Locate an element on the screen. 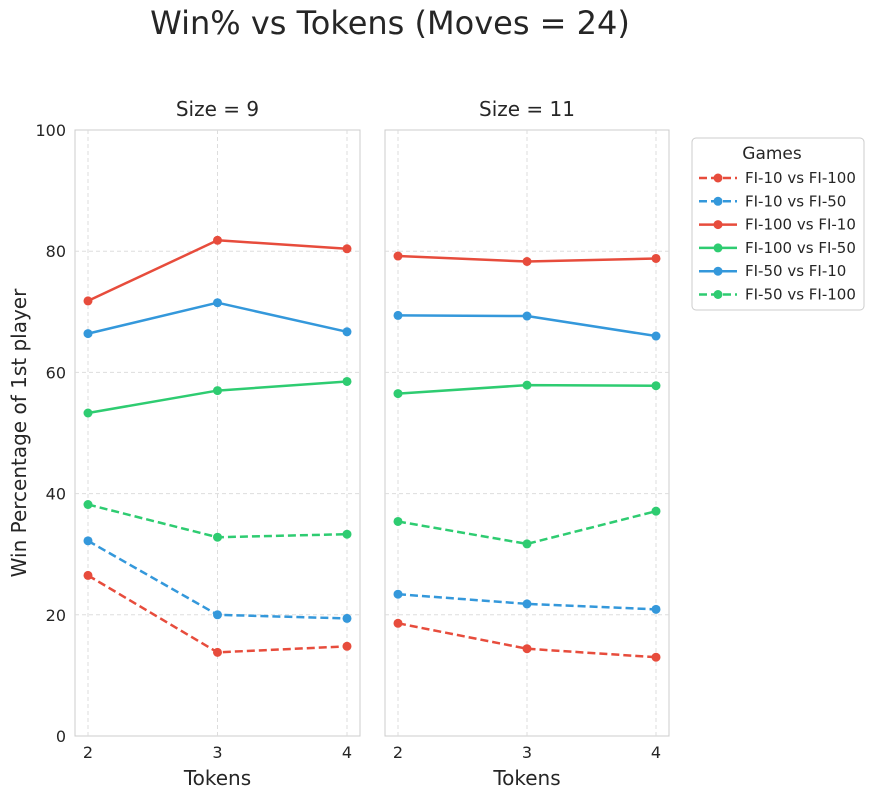  y-tick-label: 100 is located at coordinates (50, 130).